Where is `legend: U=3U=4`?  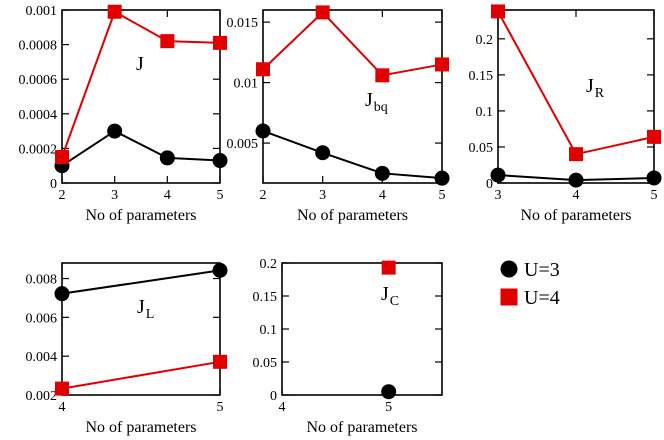 legend: U=3U=4 is located at coordinates (530, 284).